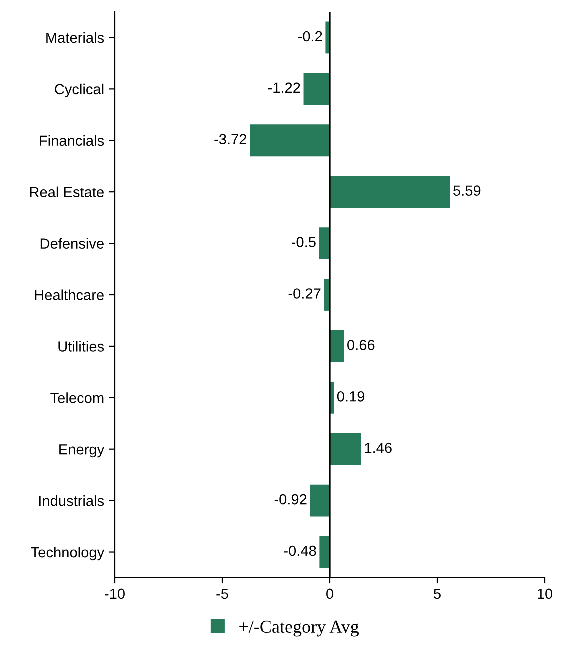 The width and height of the screenshot is (571, 653). Describe the element at coordinates (72, 243) in the screenshot. I see `y-tick-label: Defensive` at that location.